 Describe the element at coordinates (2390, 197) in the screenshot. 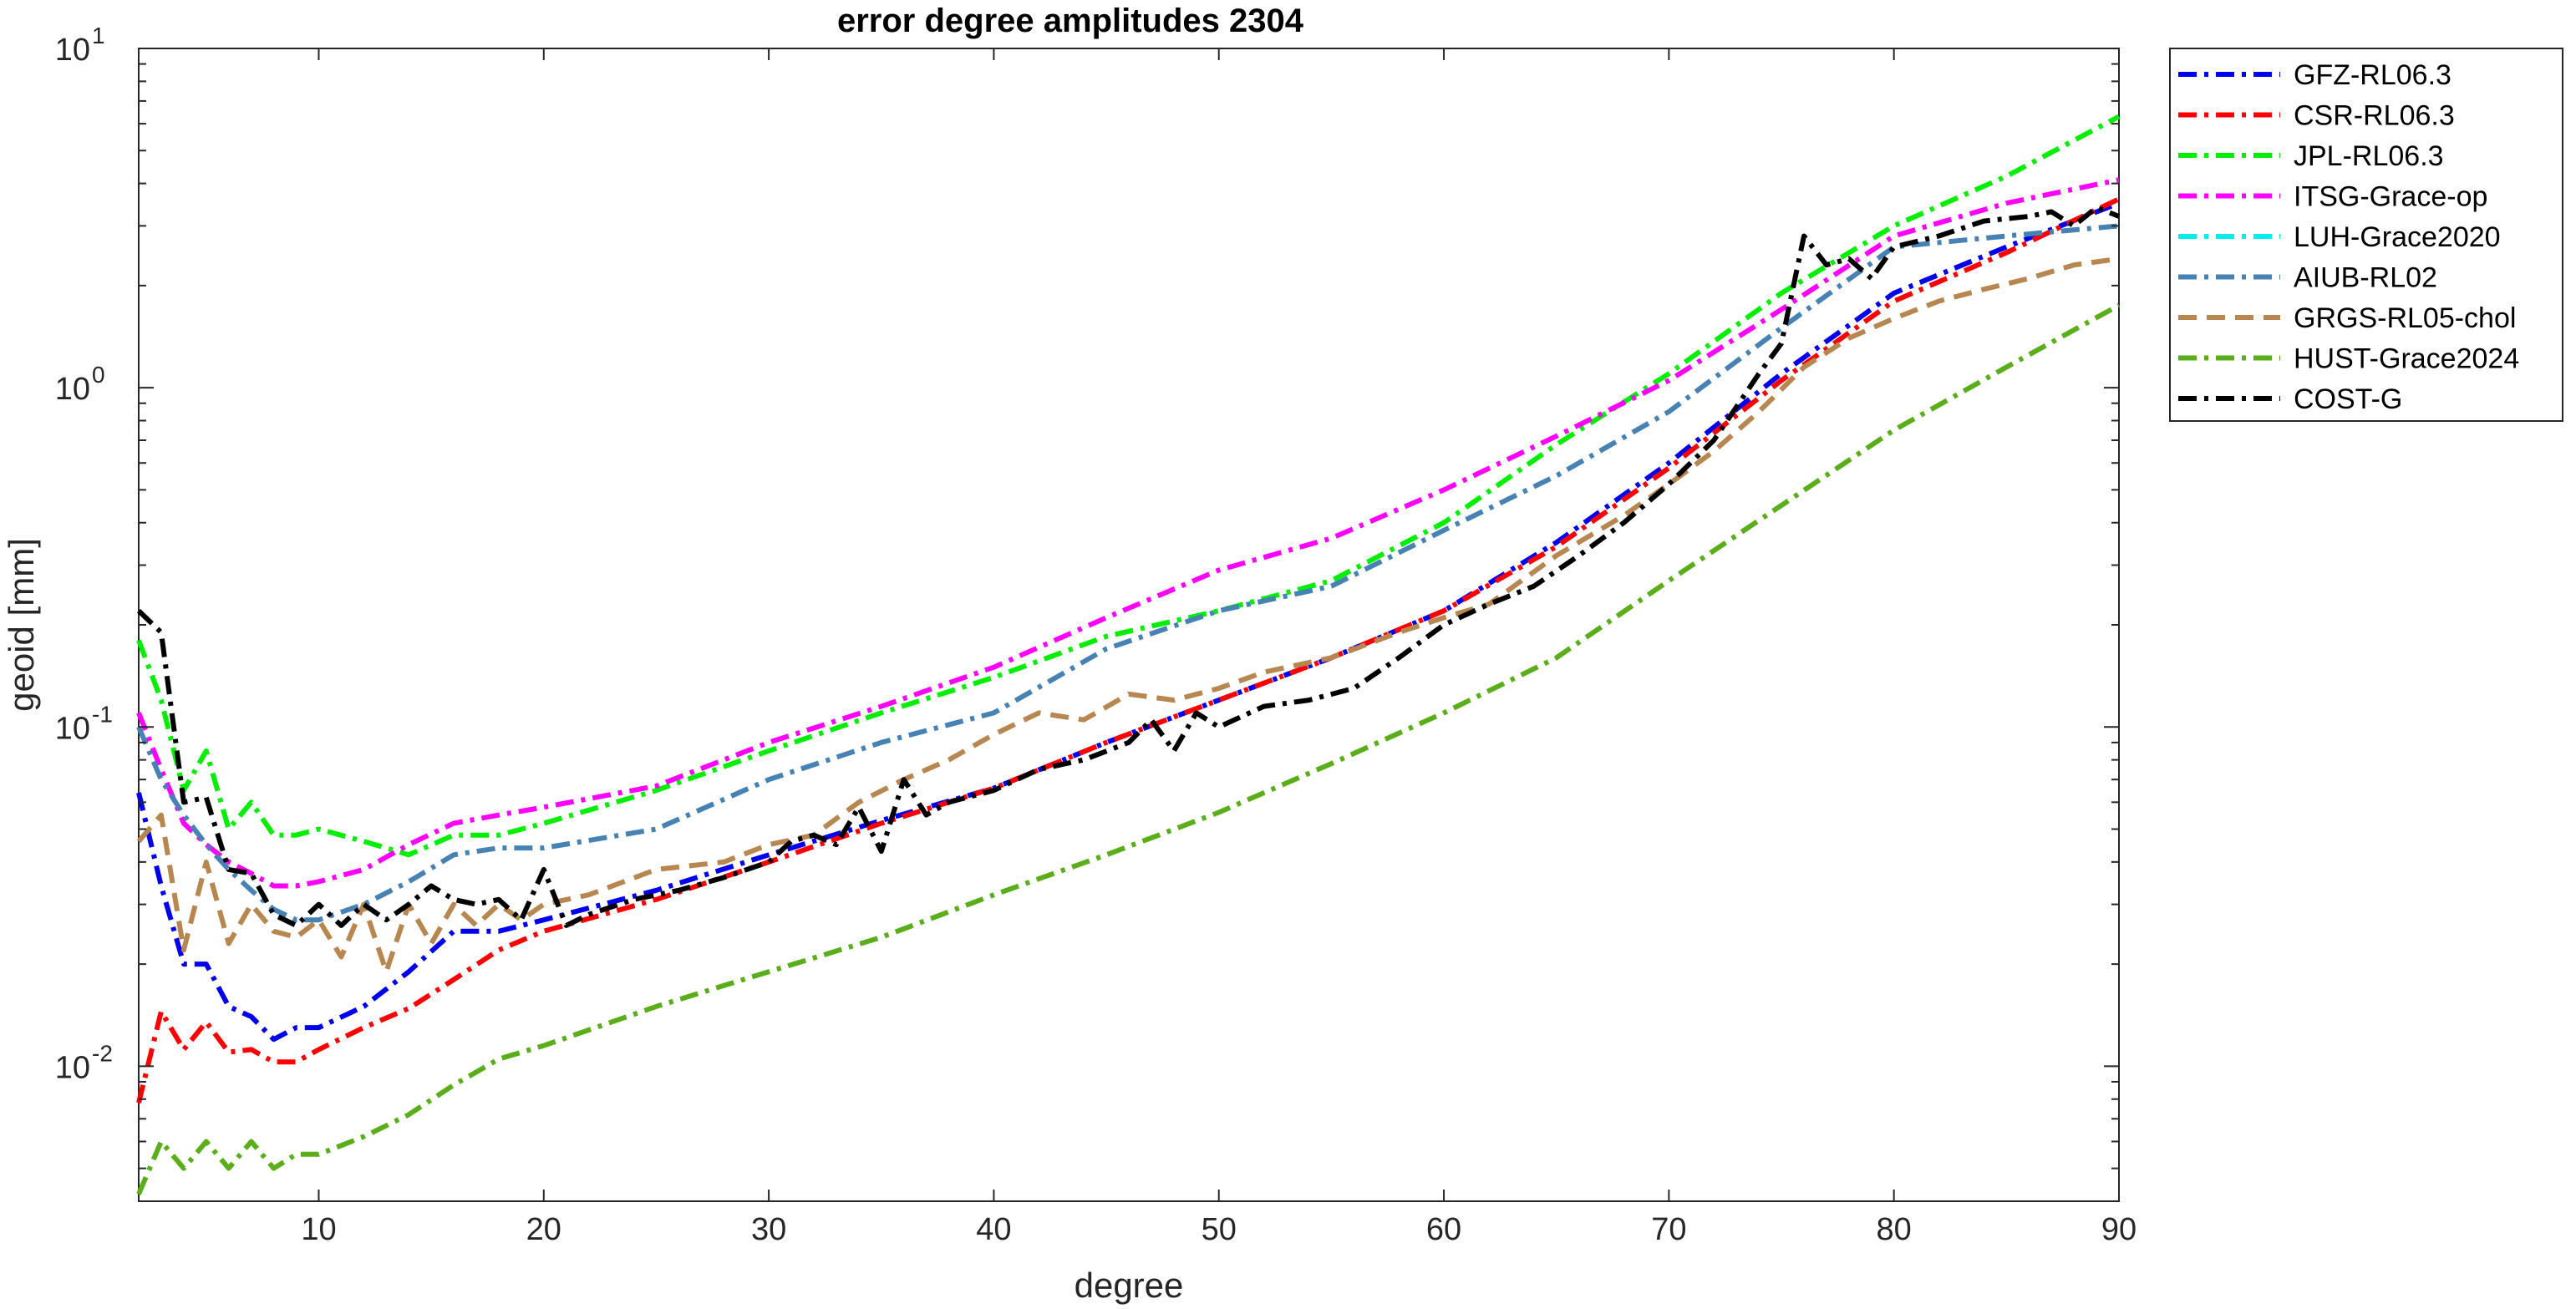

I see `legend-label-3: ITSG-Grace-op` at that location.